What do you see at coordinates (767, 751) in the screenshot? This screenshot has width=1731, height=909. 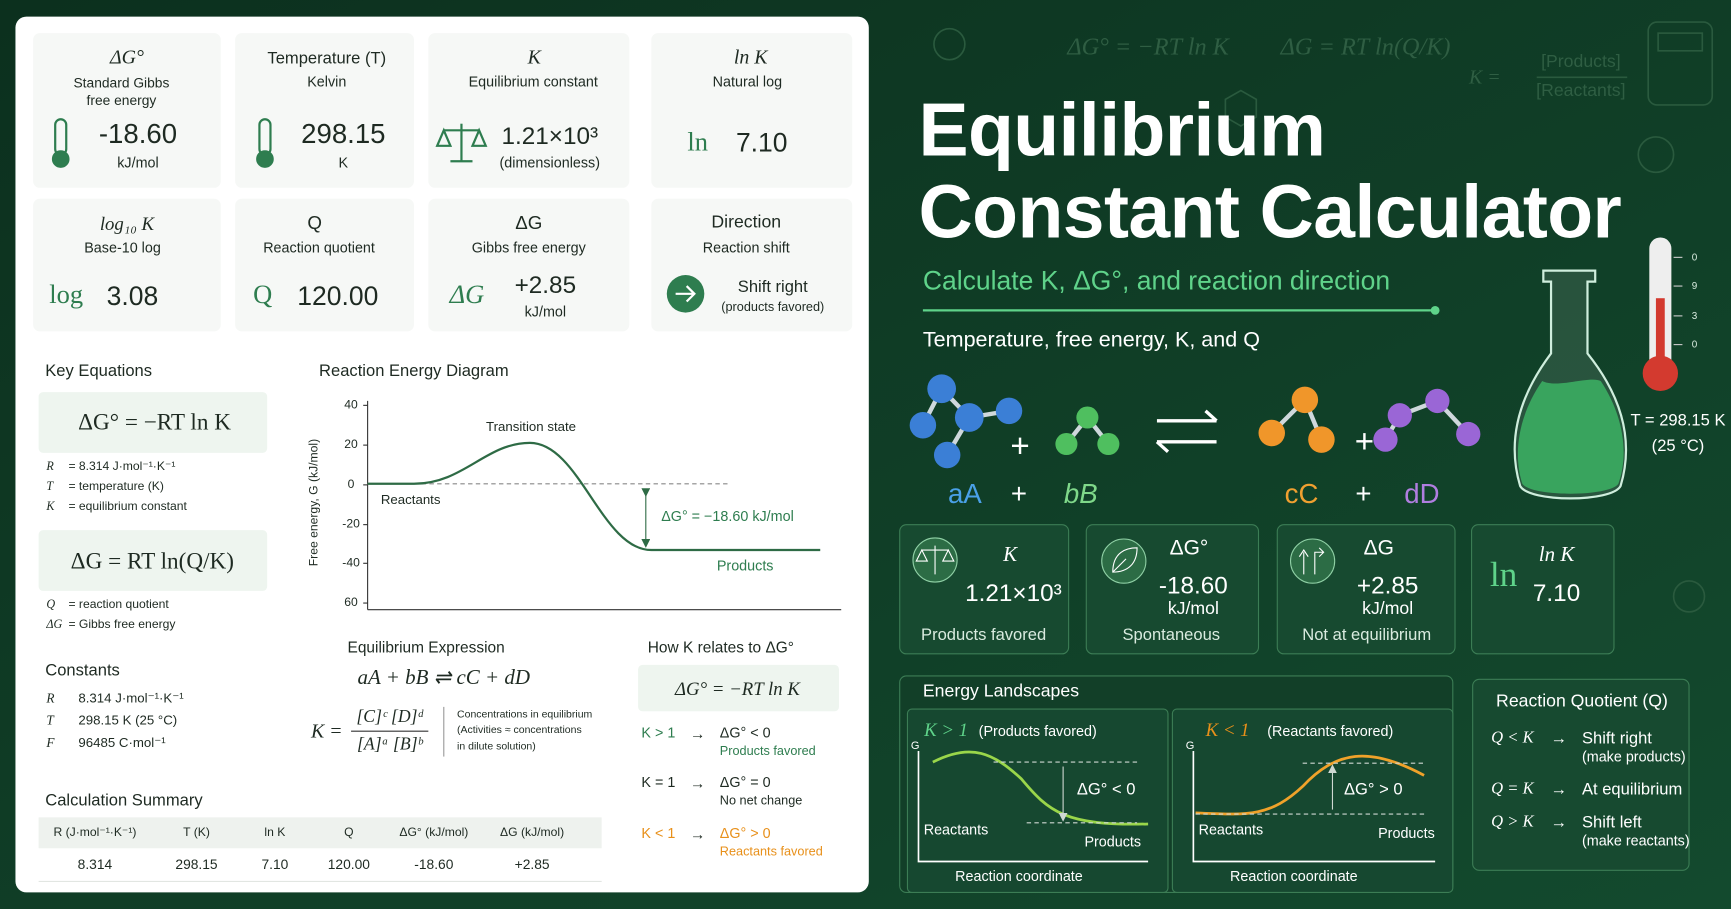 I see `rows-note: Products favored` at bounding box center [767, 751].